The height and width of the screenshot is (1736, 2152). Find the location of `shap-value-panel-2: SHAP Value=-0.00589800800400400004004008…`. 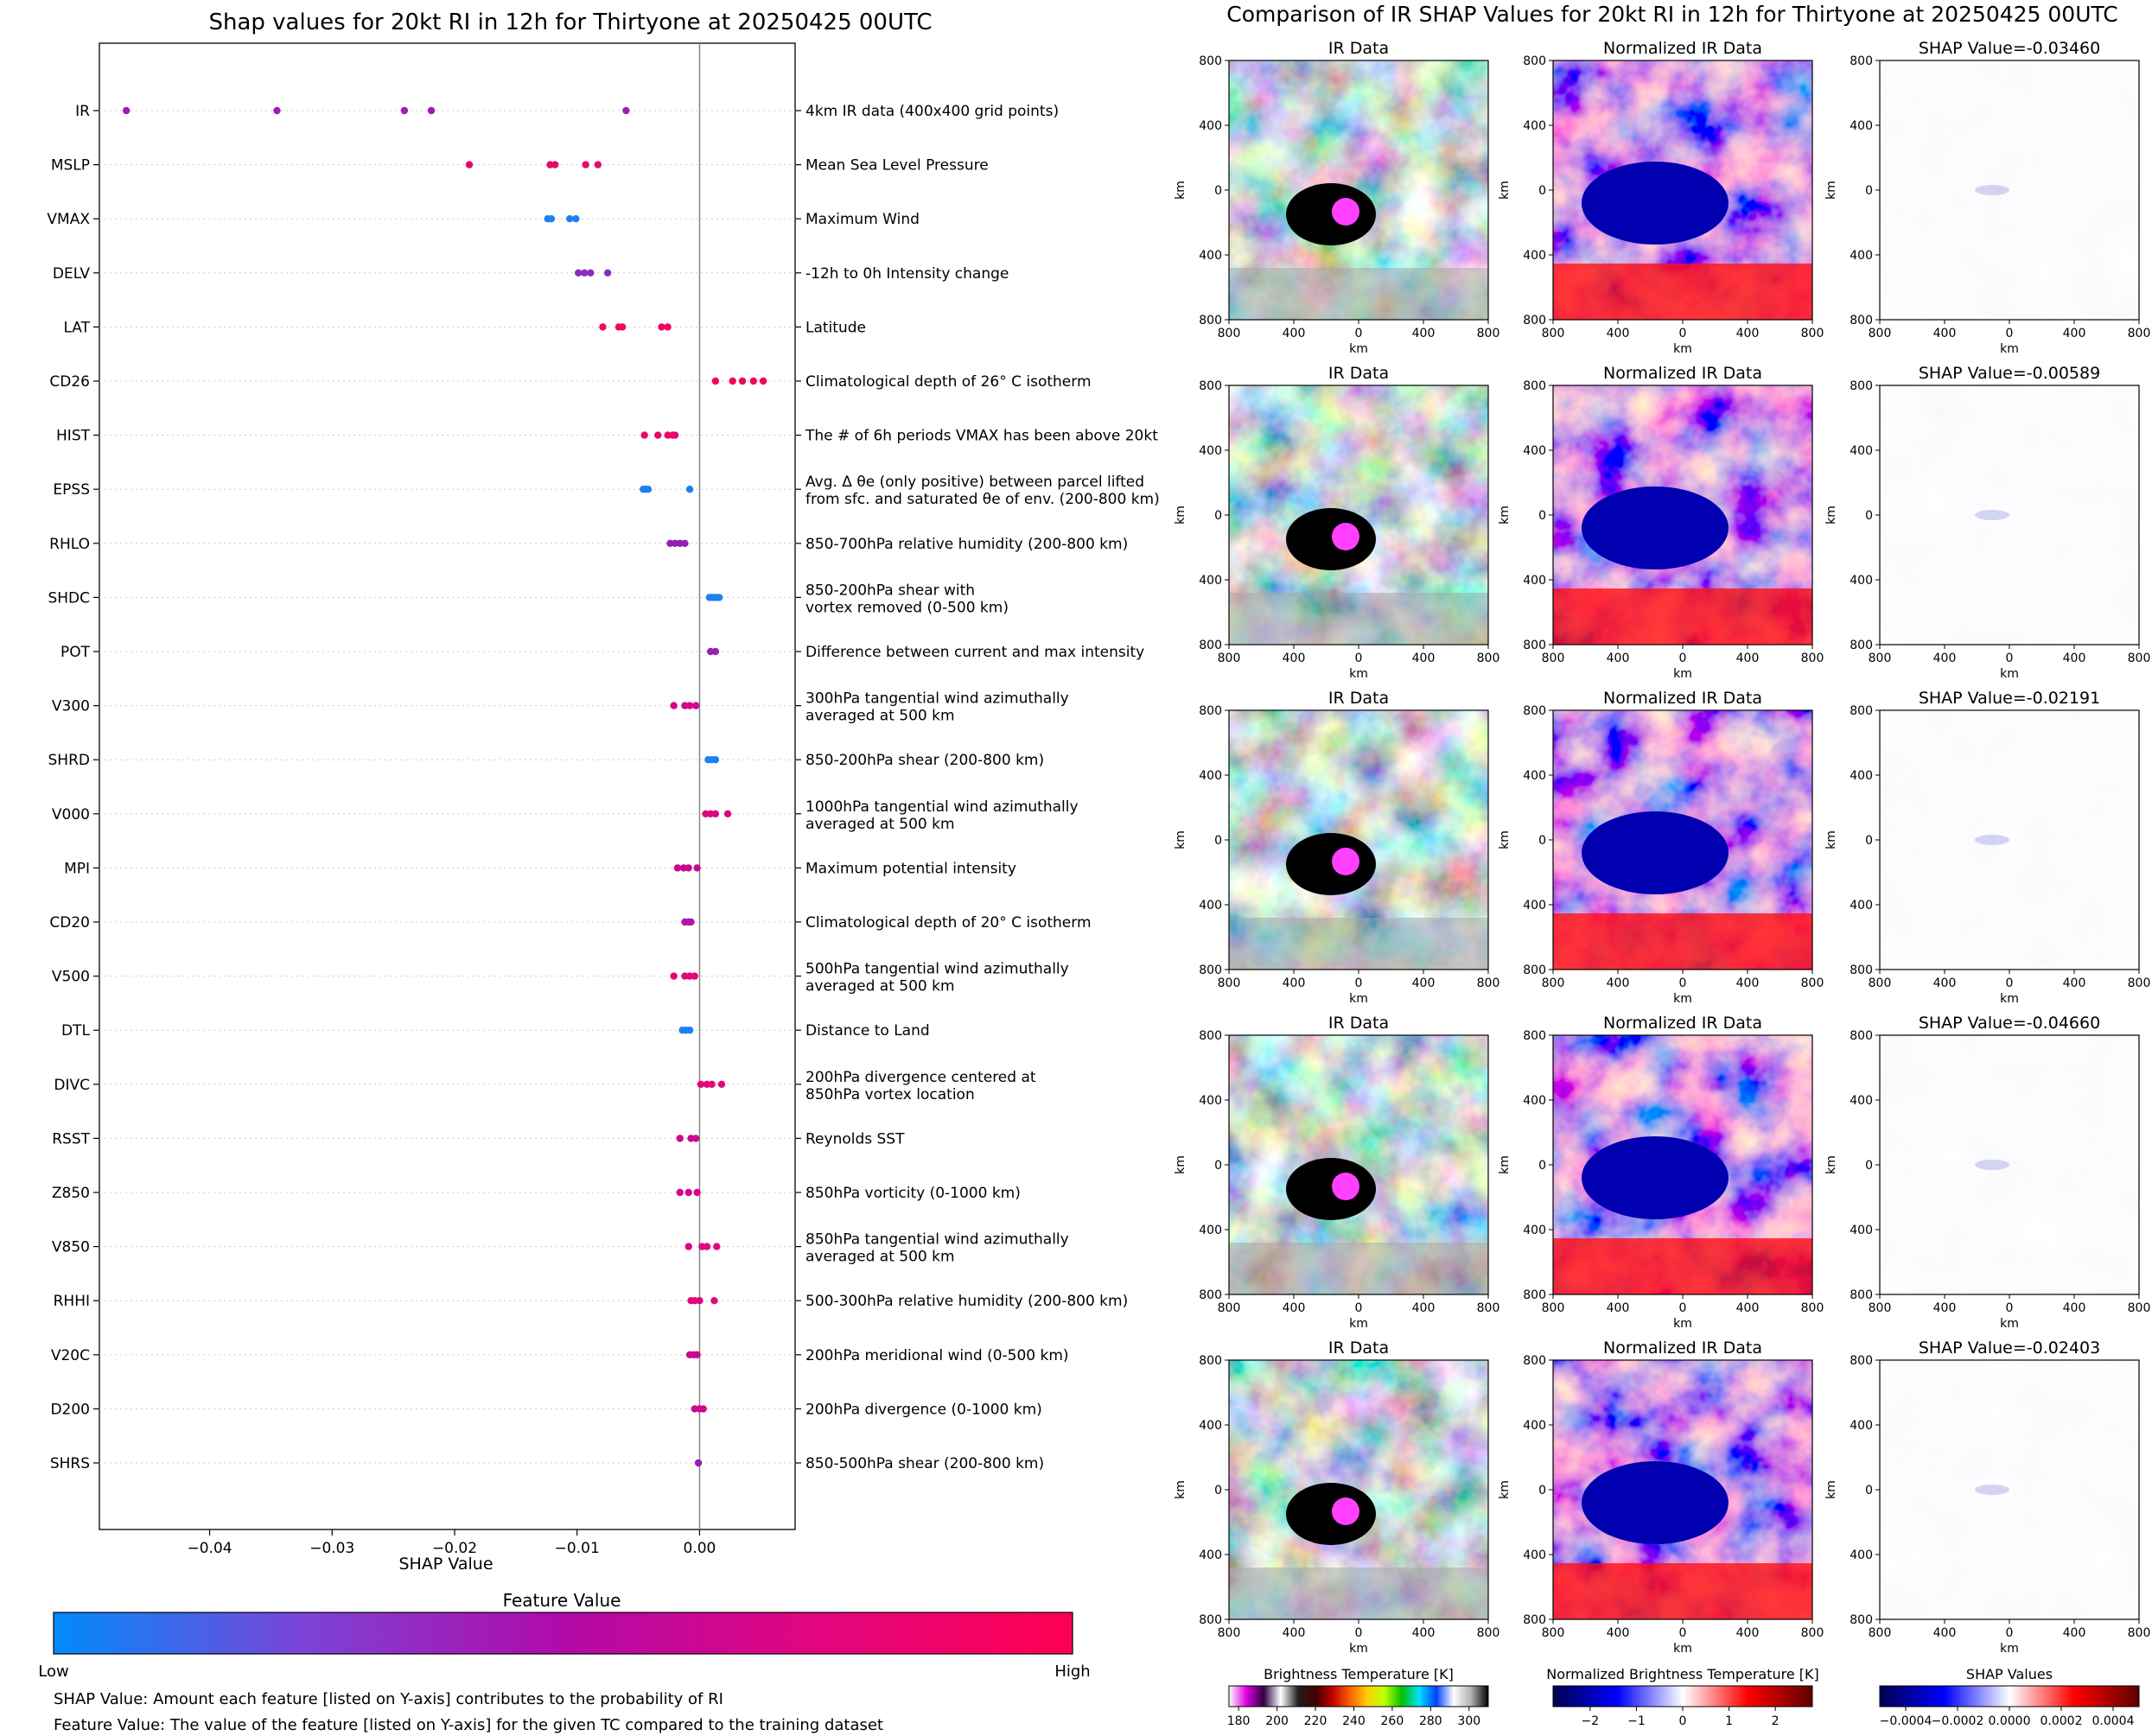

shap-value-panel-2: SHAP Value=-0.00589800800400400004004008… is located at coordinates (1987, 522).